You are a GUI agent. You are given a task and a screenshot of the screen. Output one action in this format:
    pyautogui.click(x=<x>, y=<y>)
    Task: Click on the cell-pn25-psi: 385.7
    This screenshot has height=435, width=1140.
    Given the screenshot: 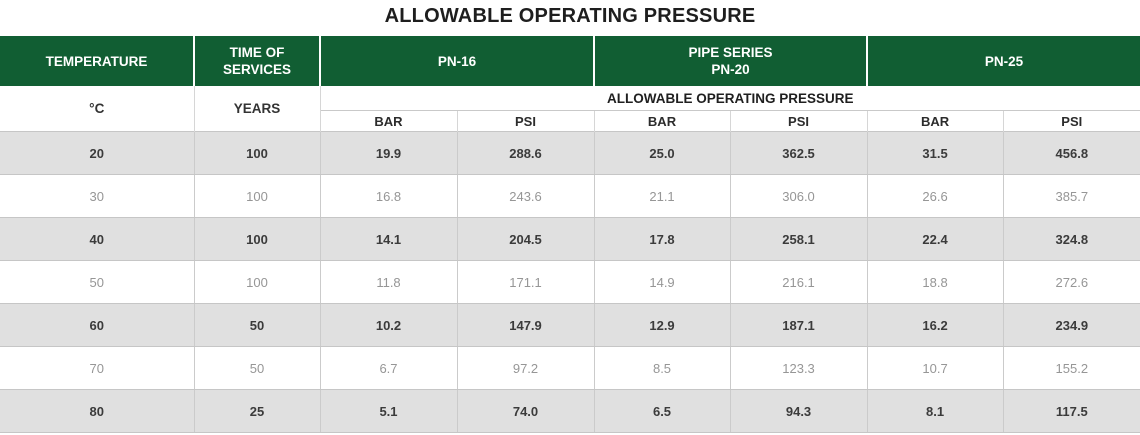 What is the action you would take?
    pyautogui.click(x=1071, y=196)
    